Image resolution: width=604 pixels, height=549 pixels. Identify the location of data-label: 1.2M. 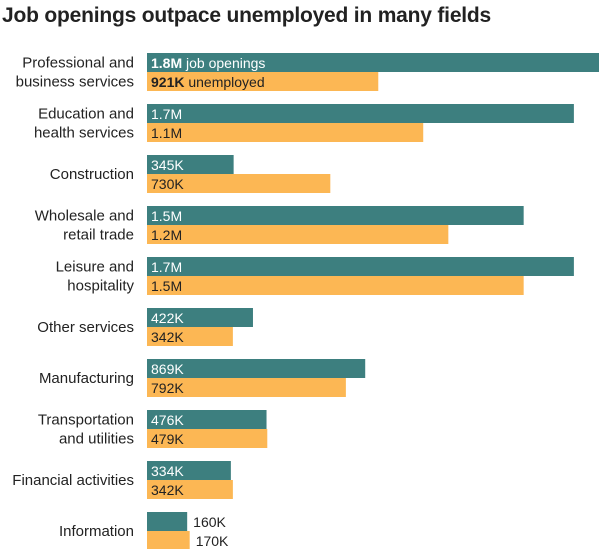
(166, 235).